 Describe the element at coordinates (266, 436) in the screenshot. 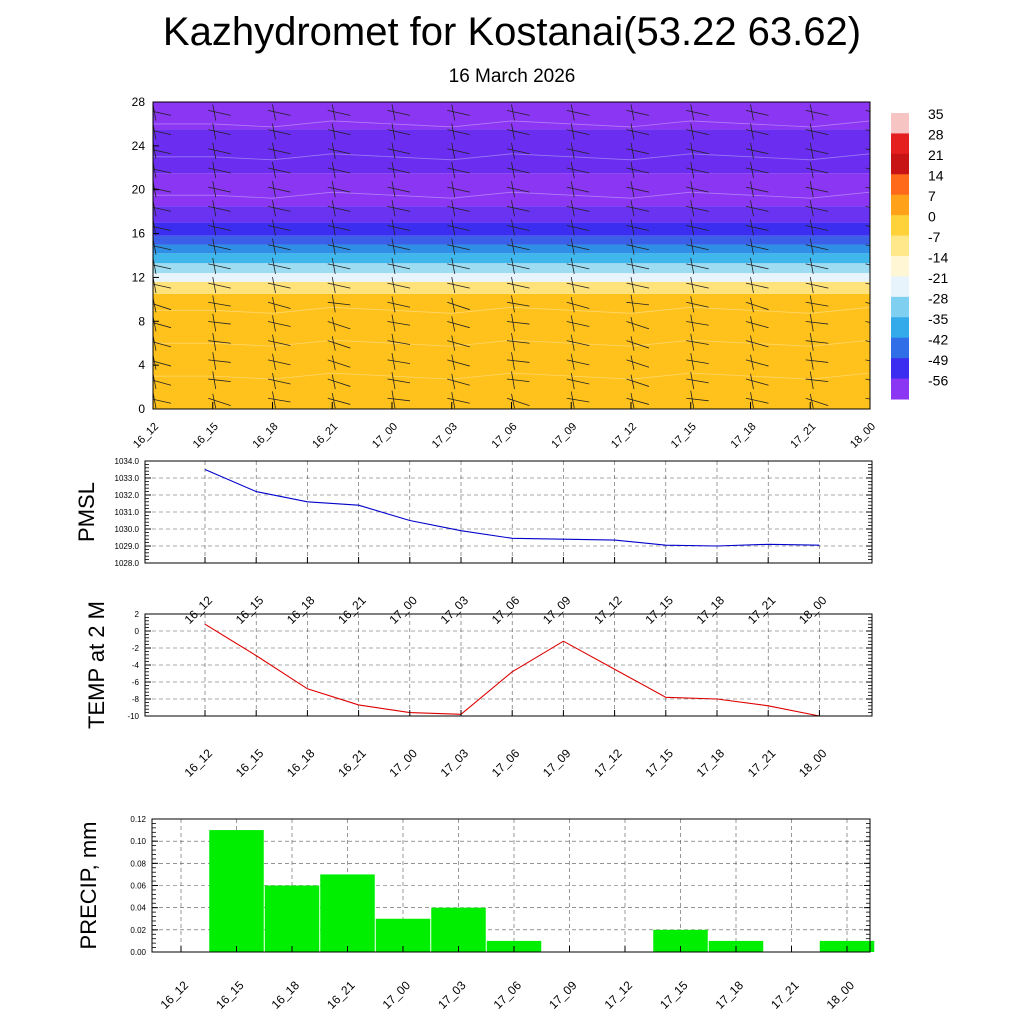

I see `x-tick-label: 16_18` at that location.